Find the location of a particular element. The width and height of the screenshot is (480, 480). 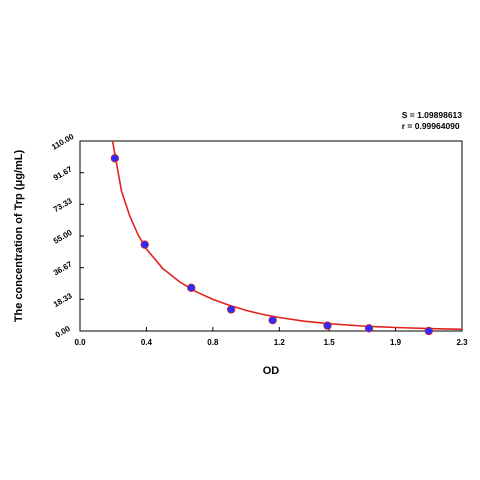

stats-box: S = 1.09898613 r = 0.99964090 is located at coordinates (432, 121).